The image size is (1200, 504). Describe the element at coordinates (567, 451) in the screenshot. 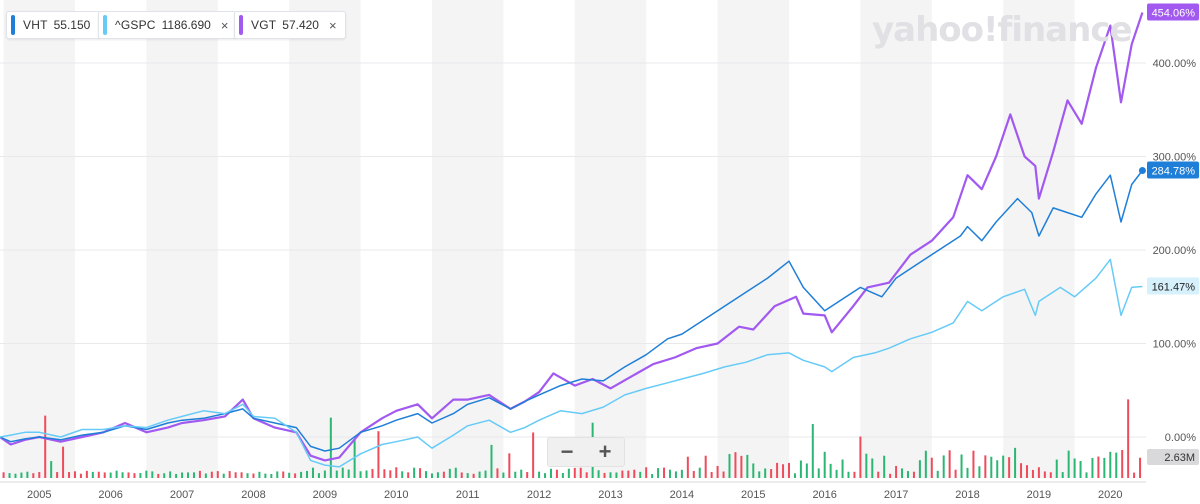

I see `zoom-out-button: −` at that location.